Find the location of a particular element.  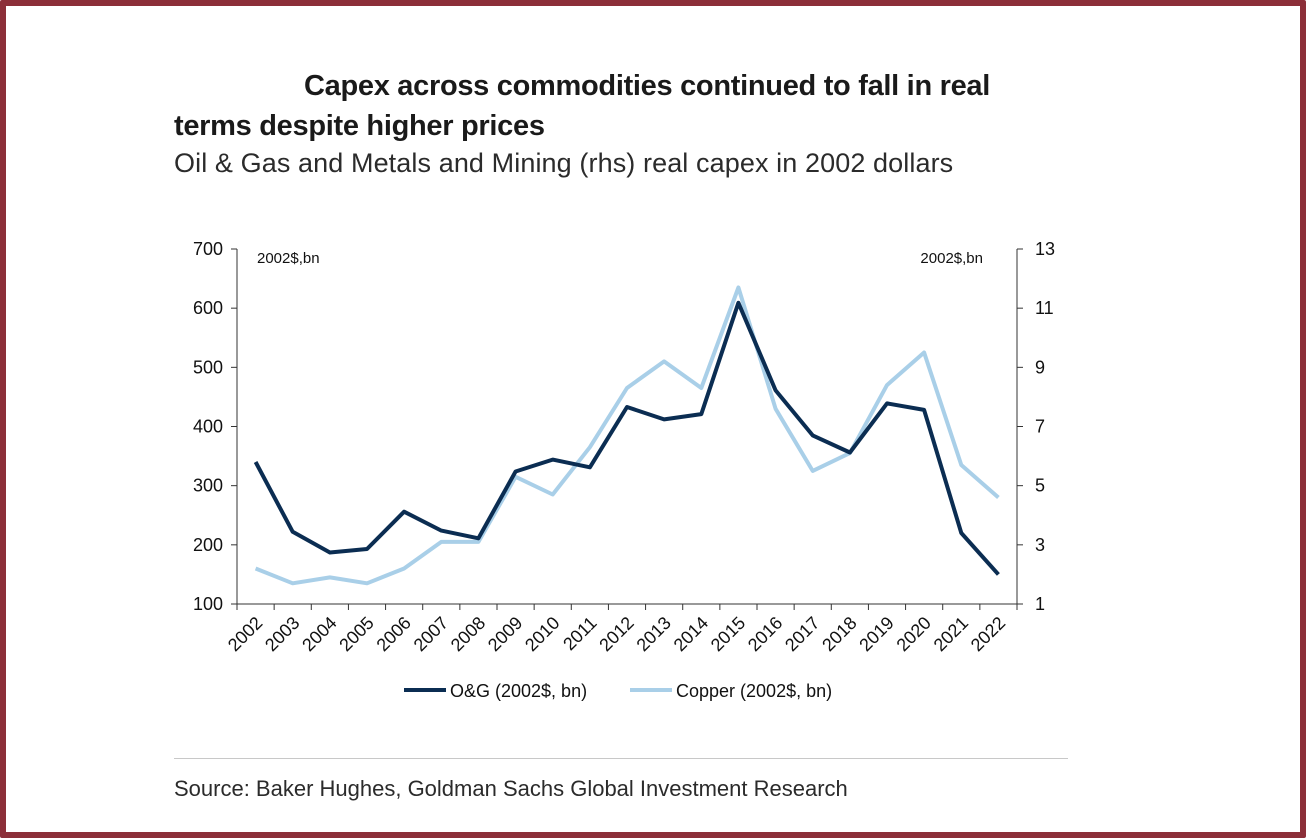

right-axis-tick-label: 11 is located at coordinates (1044, 308).